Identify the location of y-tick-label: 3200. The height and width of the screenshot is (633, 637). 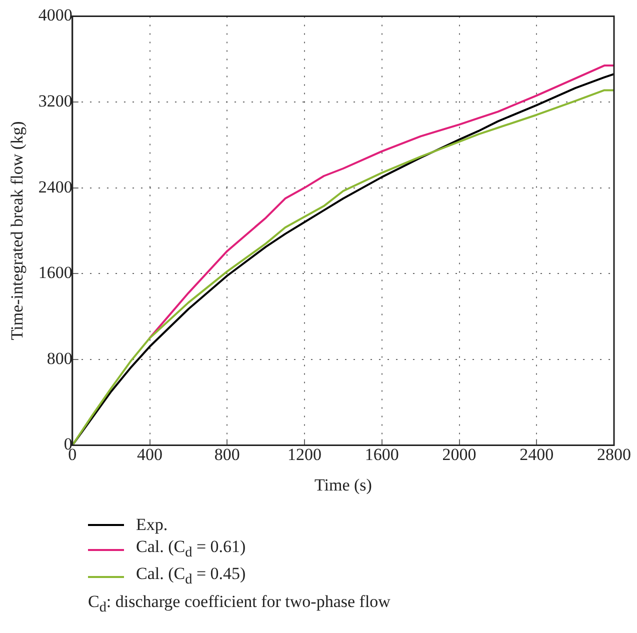
(55, 100).